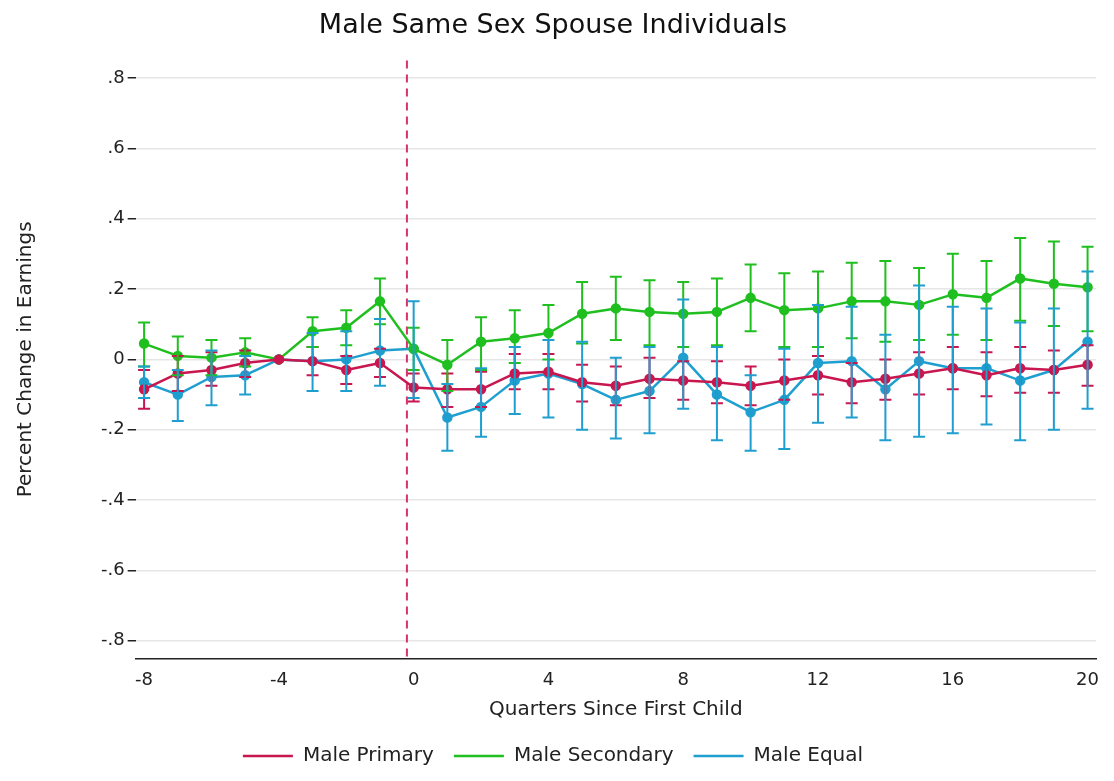 The height and width of the screenshot is (781, 1114). Describe the element at coordinates (683, 678) in the screenshot. I see `x-tick-label: 8` at that location.